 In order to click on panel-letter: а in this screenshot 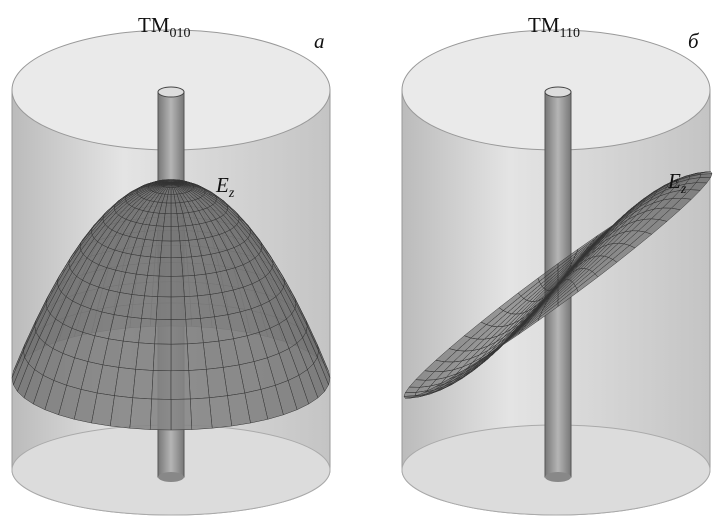, I will do `click(319, 41)`.